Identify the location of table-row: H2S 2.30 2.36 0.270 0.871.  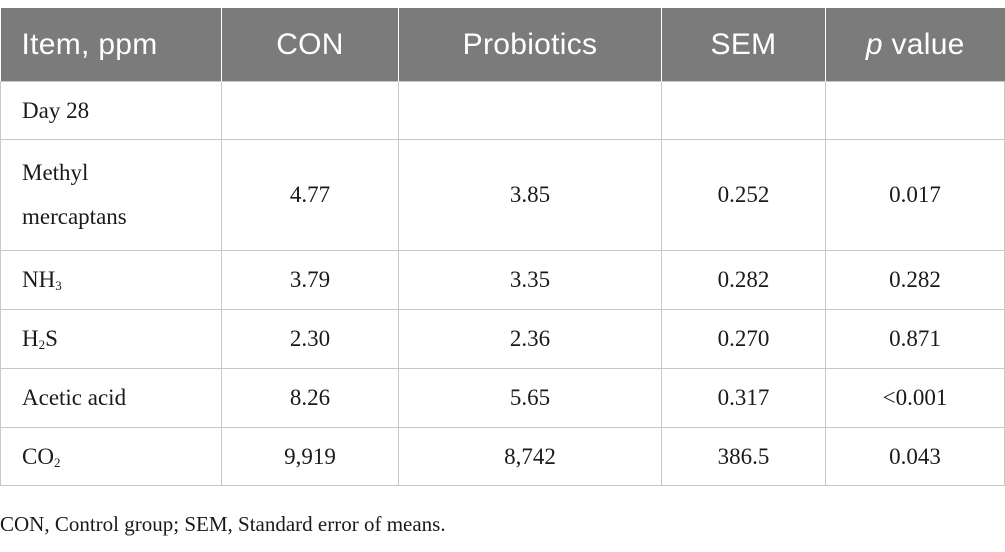
(502, 339).